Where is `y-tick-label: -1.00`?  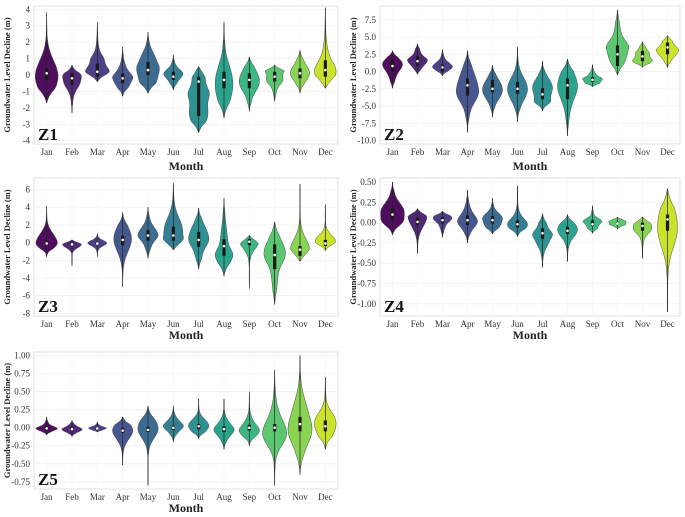
y-tick-label: -1.00 is located at coordinates (366, 304).